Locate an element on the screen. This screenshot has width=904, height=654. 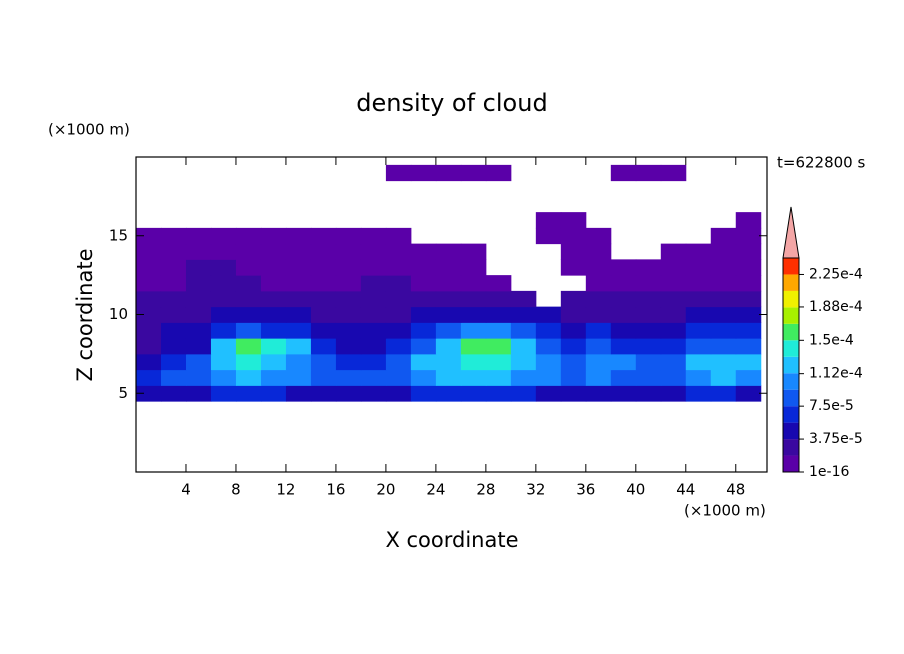
x-tick-label: 16 is located at coordinates (335, 490).